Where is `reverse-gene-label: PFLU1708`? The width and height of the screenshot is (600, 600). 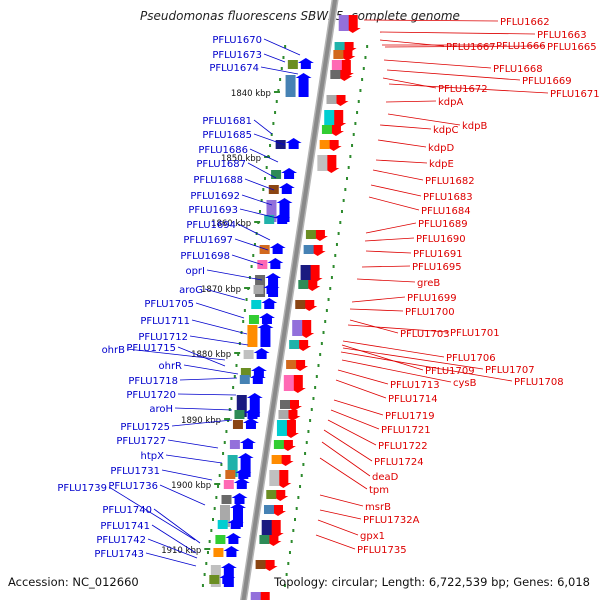 reverse-gene-label: PFLU1708 is located at coordinates (539, 382).